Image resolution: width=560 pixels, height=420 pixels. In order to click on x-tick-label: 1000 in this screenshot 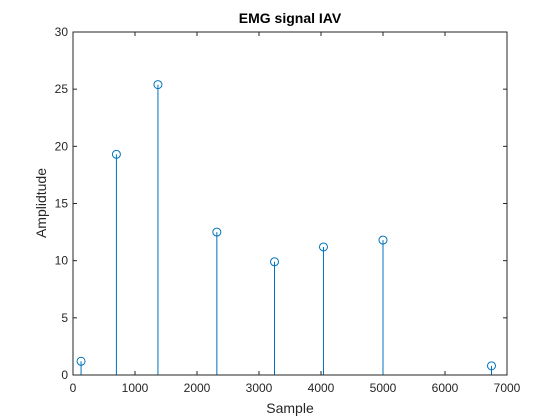, I will do `click(135, 388)`.